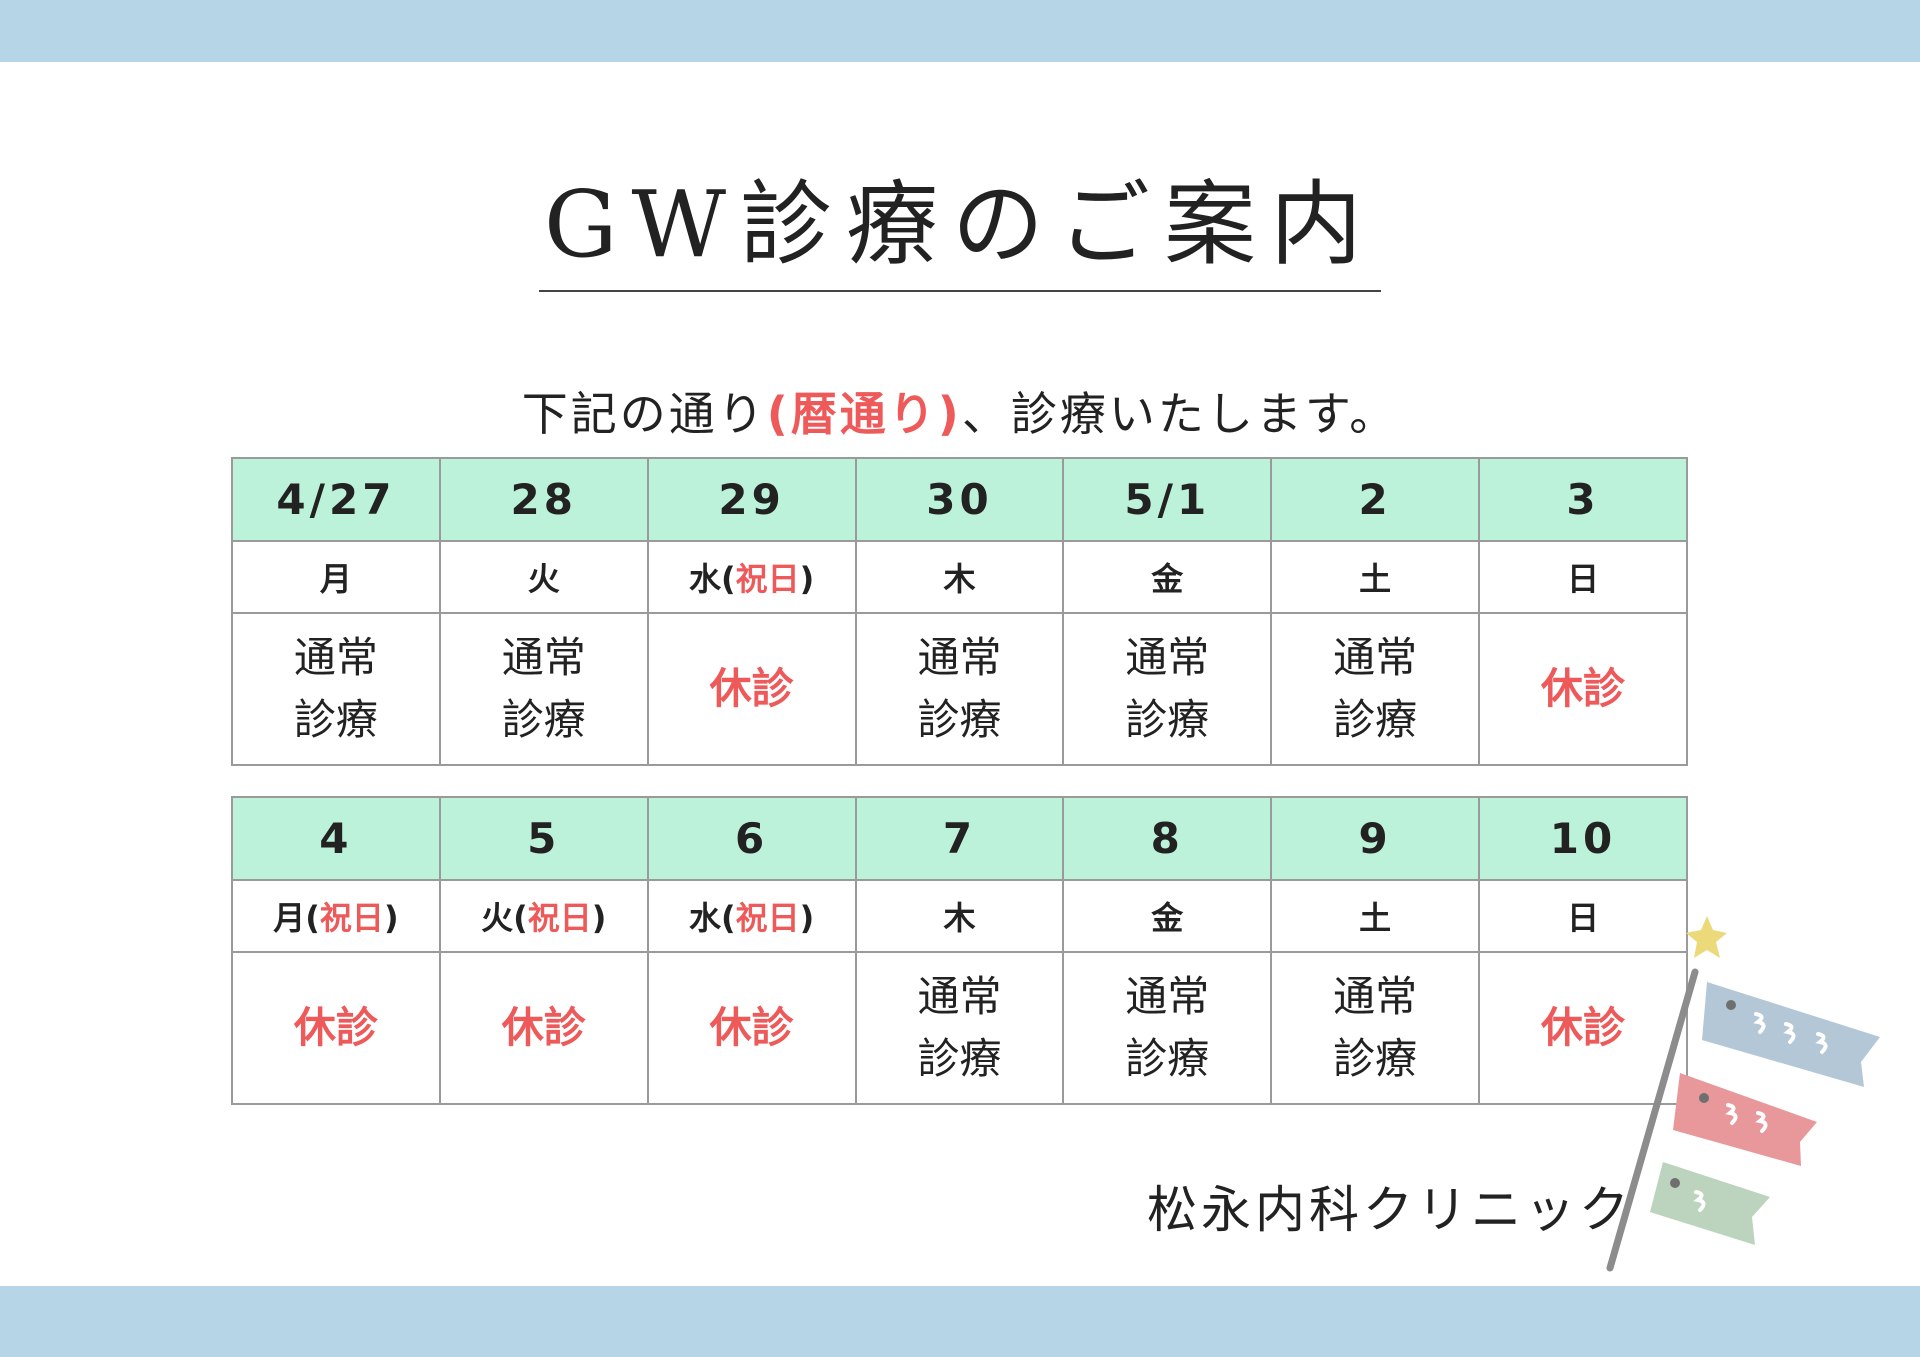 This screenshot has height=1357, width=1920. What do you see at coordinates (960, 291) in the screenshot?
I see `title-underline` at bounding box center [960, 291].